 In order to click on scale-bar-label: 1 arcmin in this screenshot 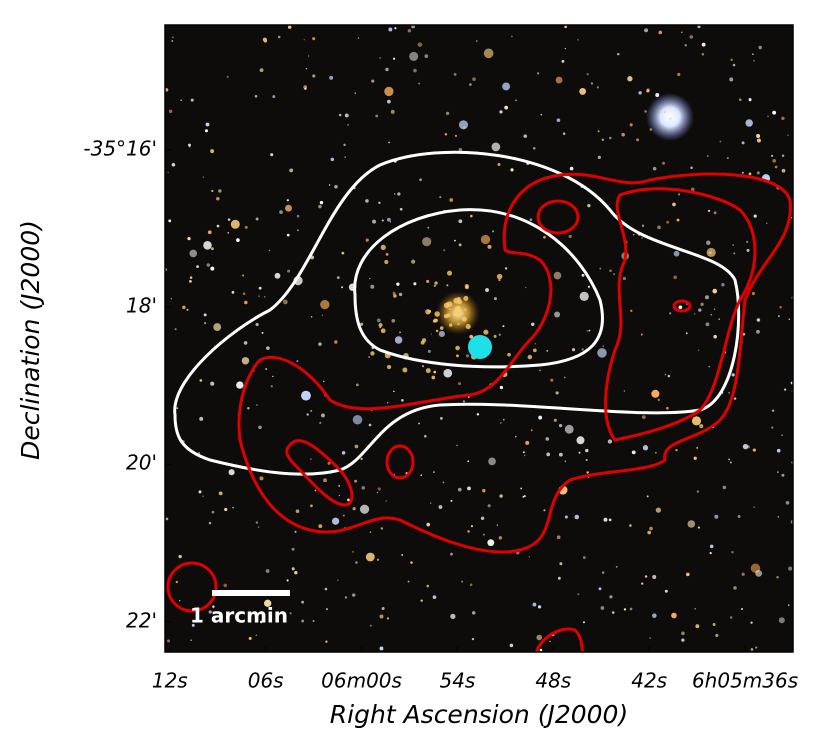, I will do `click(239, 616)`.